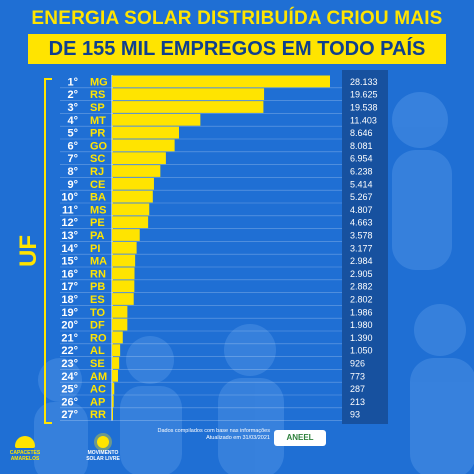 The width and height of the screenshot is (474, 474). I want to click on value-panel, so click(365, 247).